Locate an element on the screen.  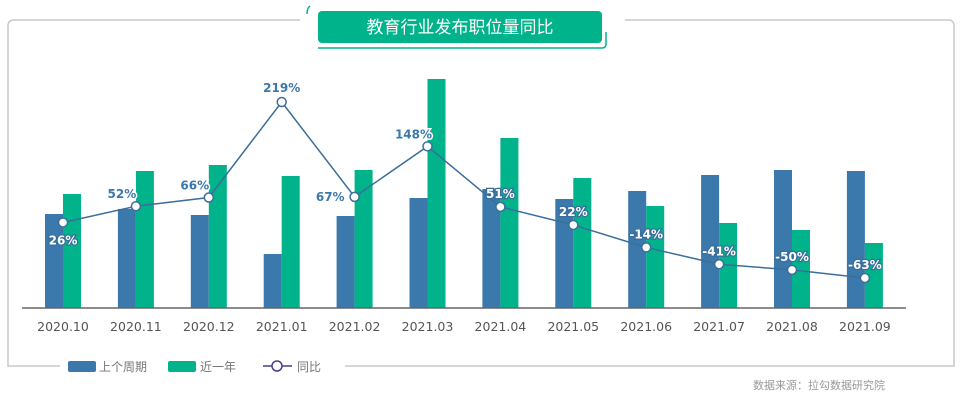
source-note: 数据来源：拉勾数据研究院 is located at coordinates (819, 385).